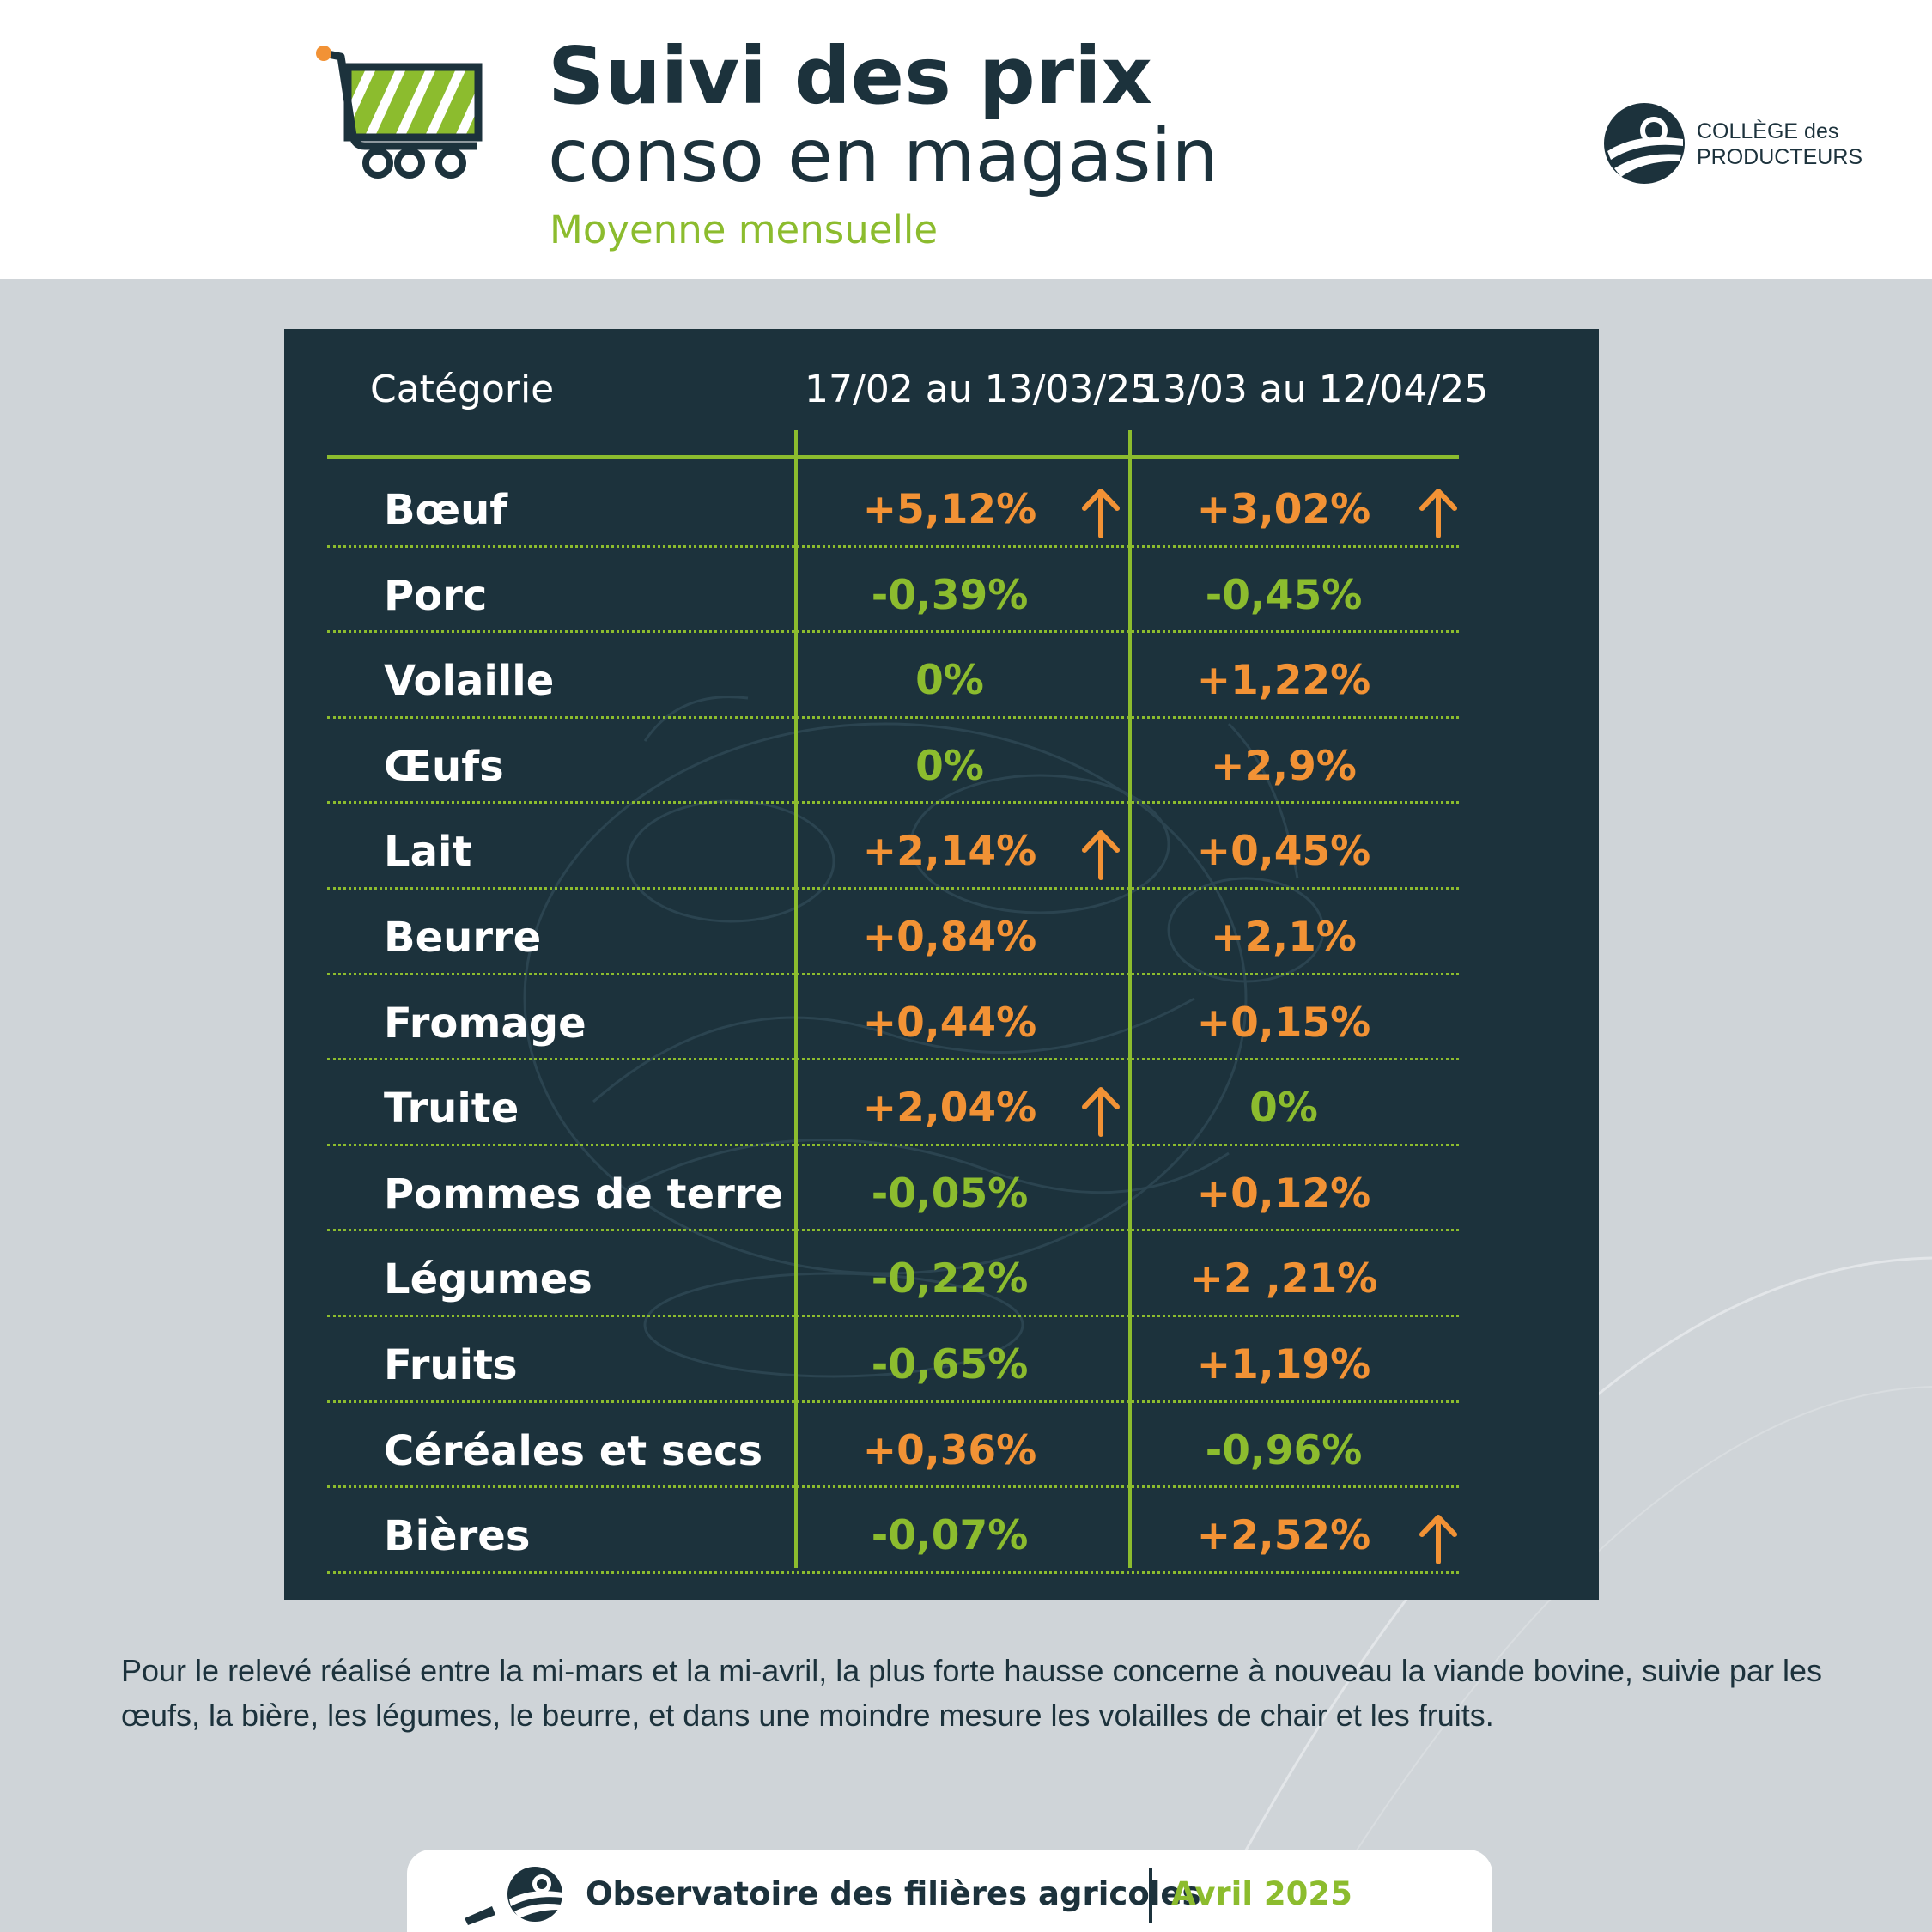  Describe the element at coordinates (463, 389) in the screenshot. I see `column-header-category: Catégorie` at that location.